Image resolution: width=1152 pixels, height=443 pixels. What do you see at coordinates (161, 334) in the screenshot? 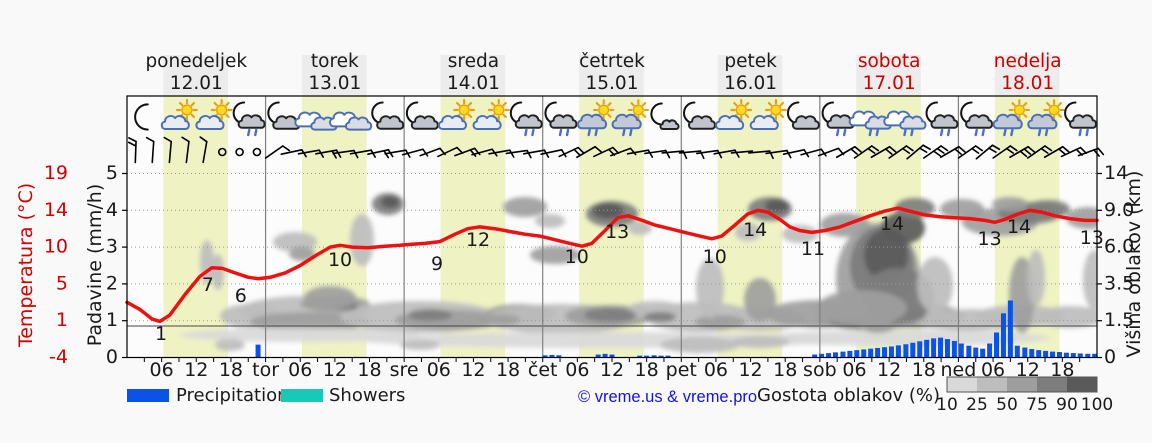
I see `temp-point-label: 1` at bounding box center [161, 334].